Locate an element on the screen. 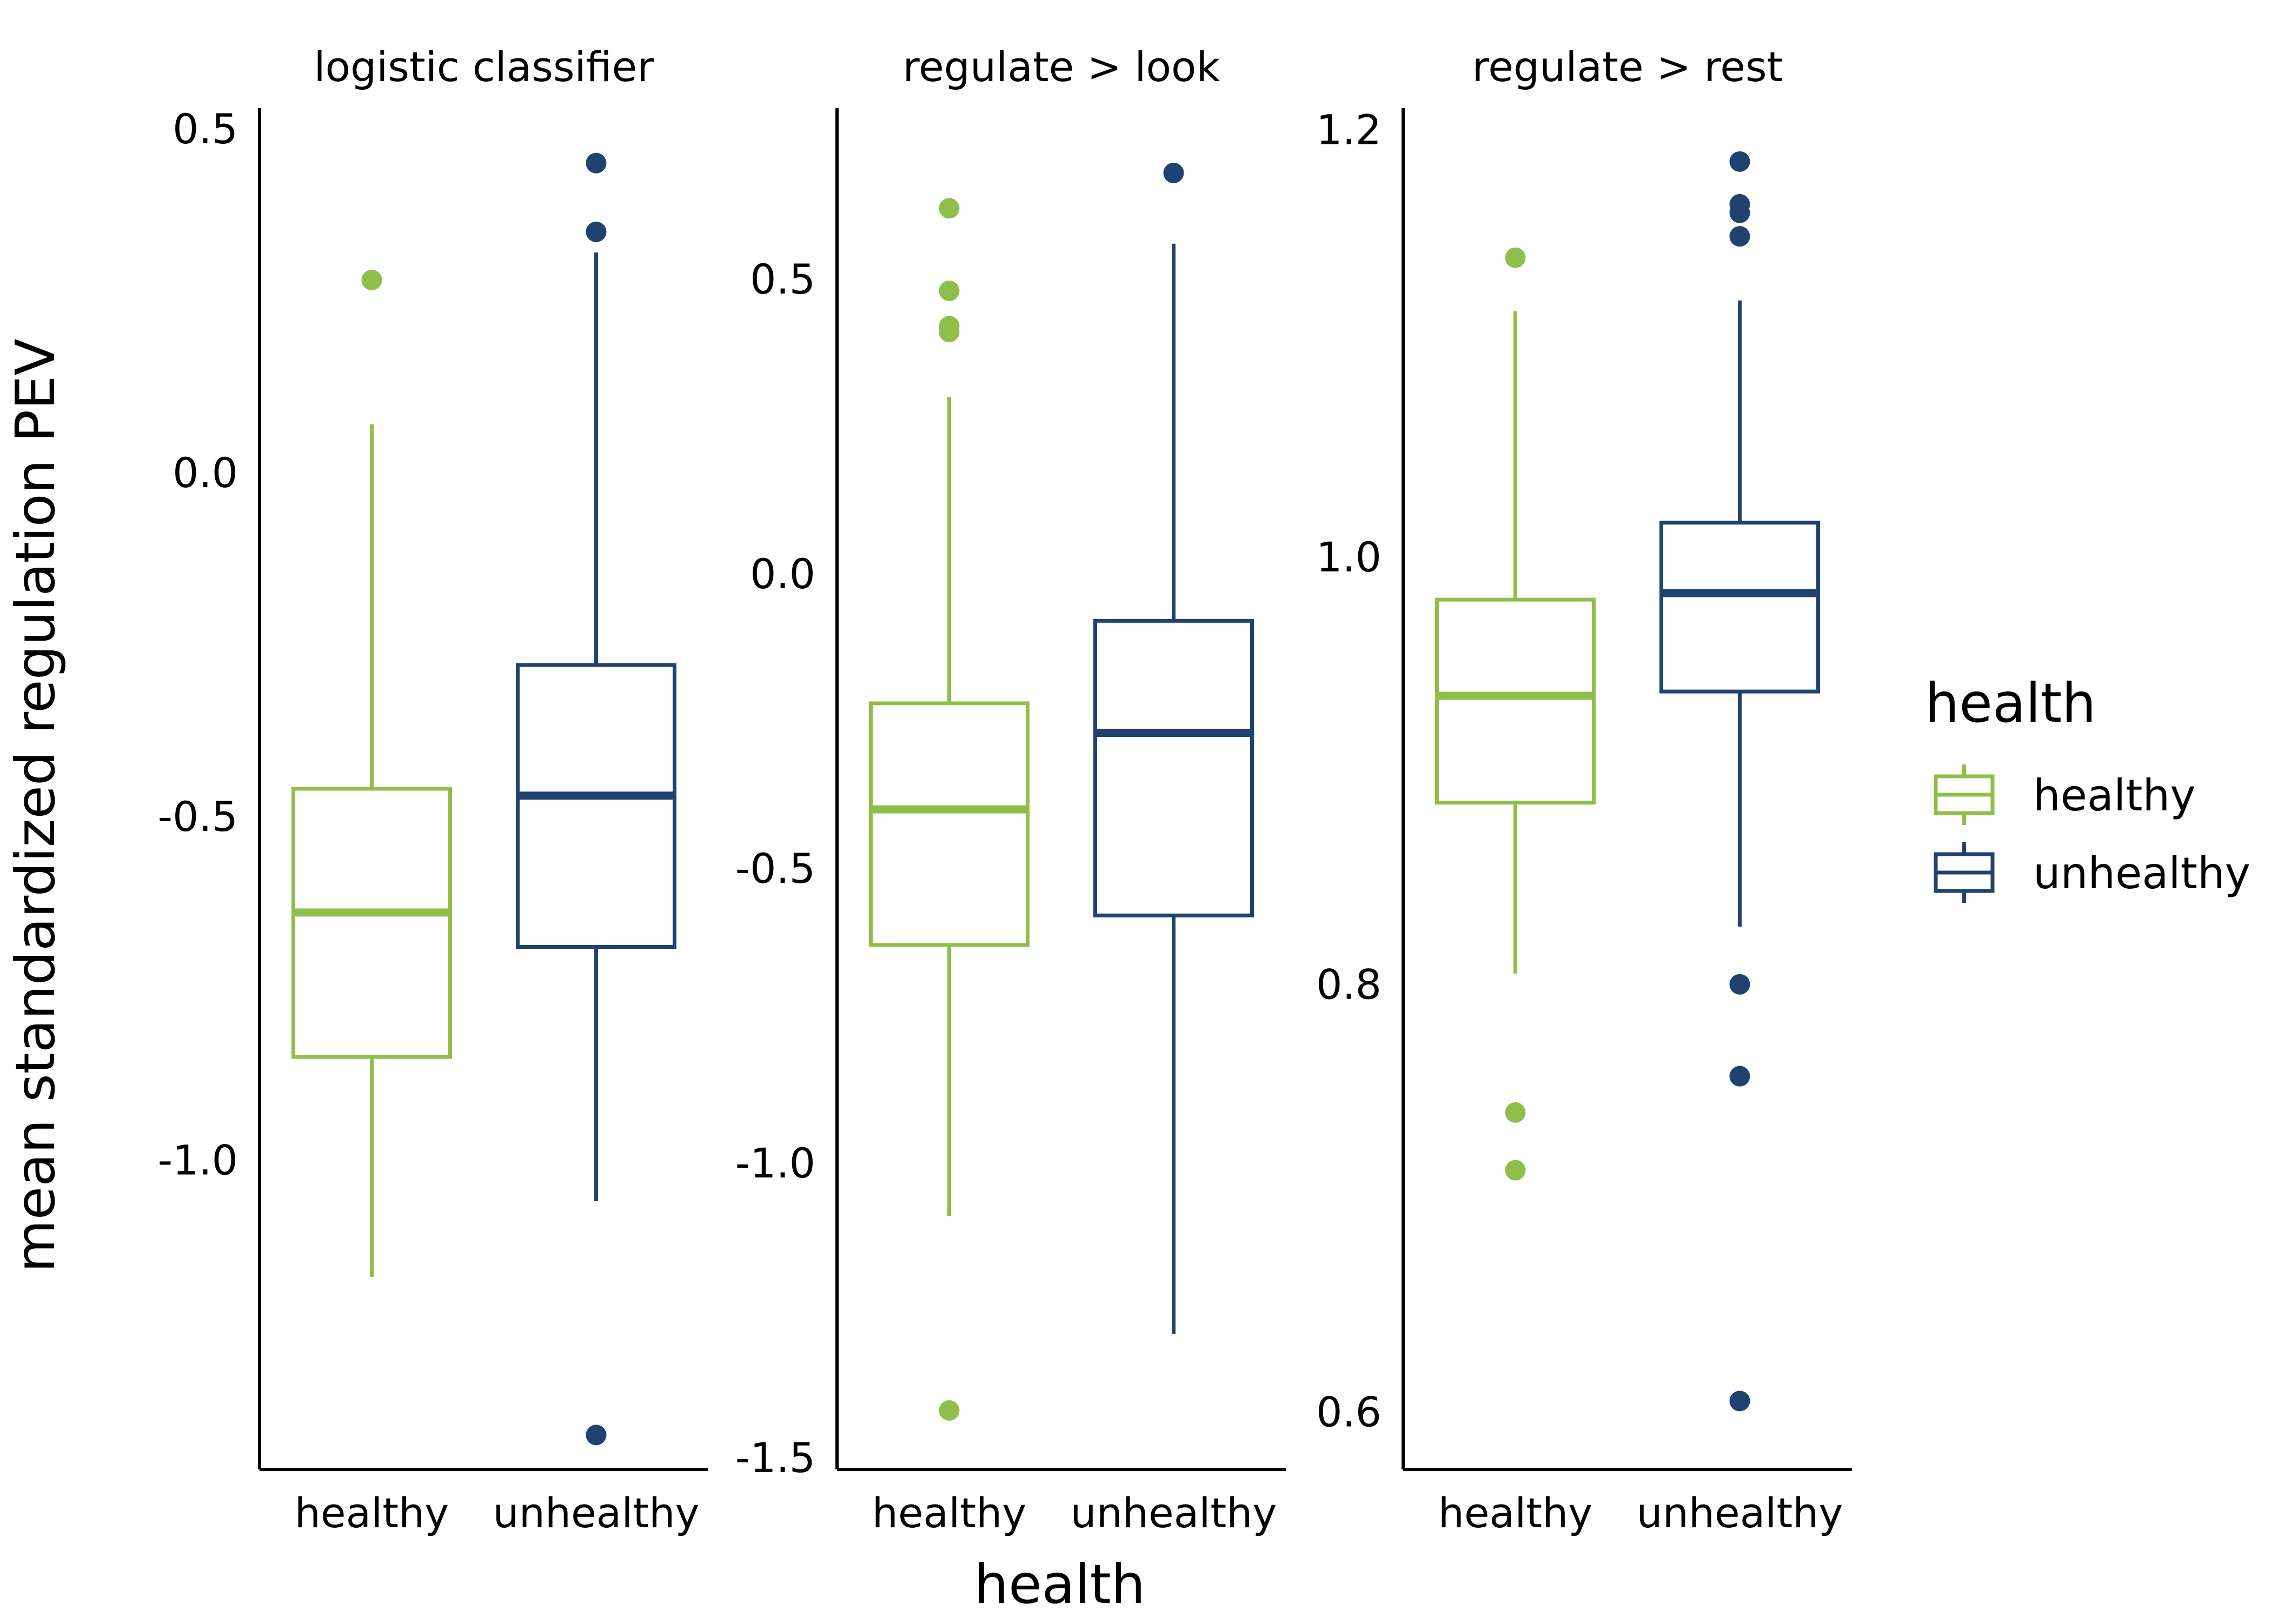 The width and height of the screenshot is (2271, 1624). facet-title: regulate > look is located at coordinates (1061, 67).